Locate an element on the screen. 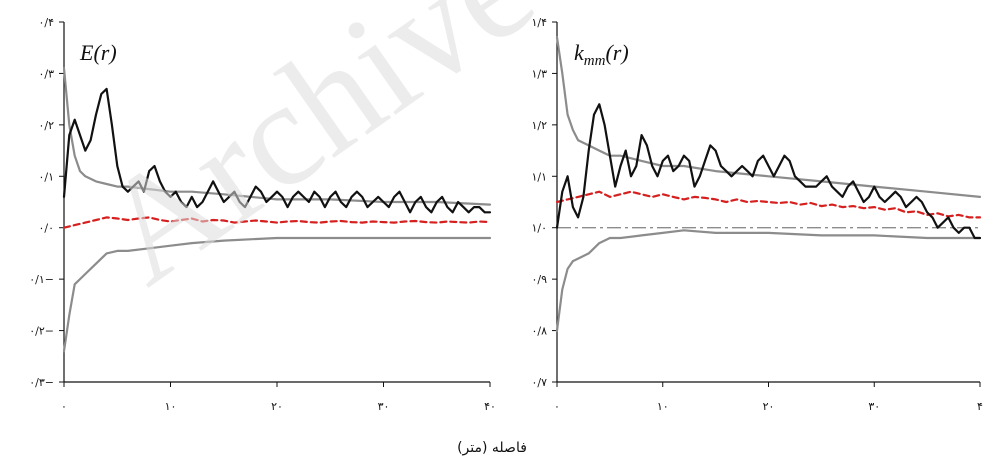 Image resolution: width=985 pixels, height=463 pixels. y-tick-label: ۱/۴ is located at coordinates (539, 22).